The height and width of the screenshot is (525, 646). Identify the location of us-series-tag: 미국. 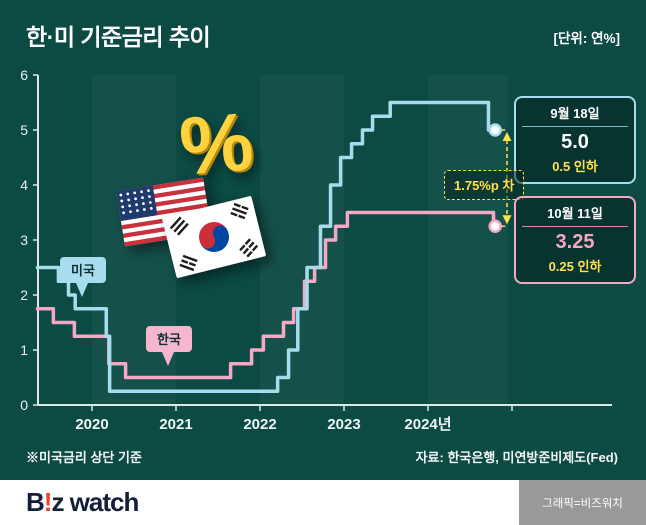
(83, 277).